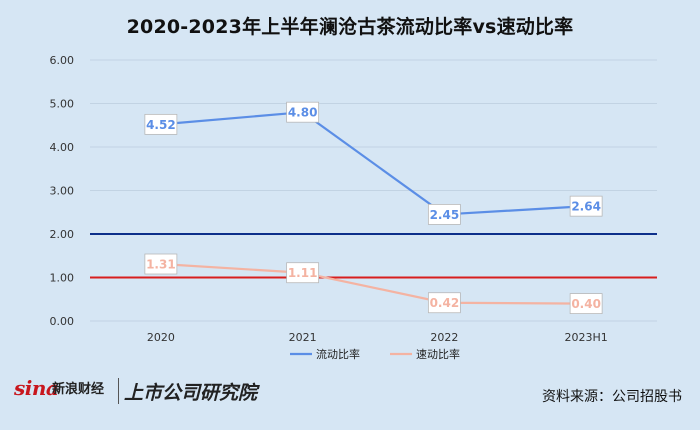 Image resolution: width=700 pixels, height=430 pixels. I want to click on y-tick-label: 3.00, so click(62, 191).